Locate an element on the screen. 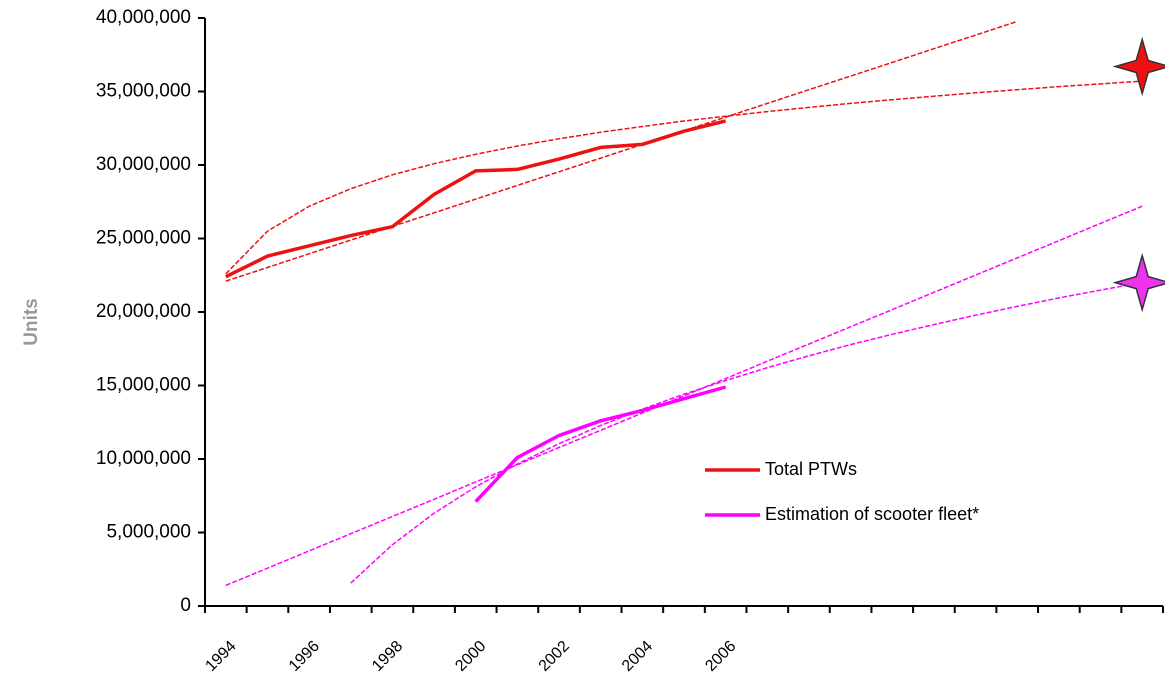 The height and width of the screenshot is (677, 1165). x-tick-label: 1994 is located at coordinates (220, 656).